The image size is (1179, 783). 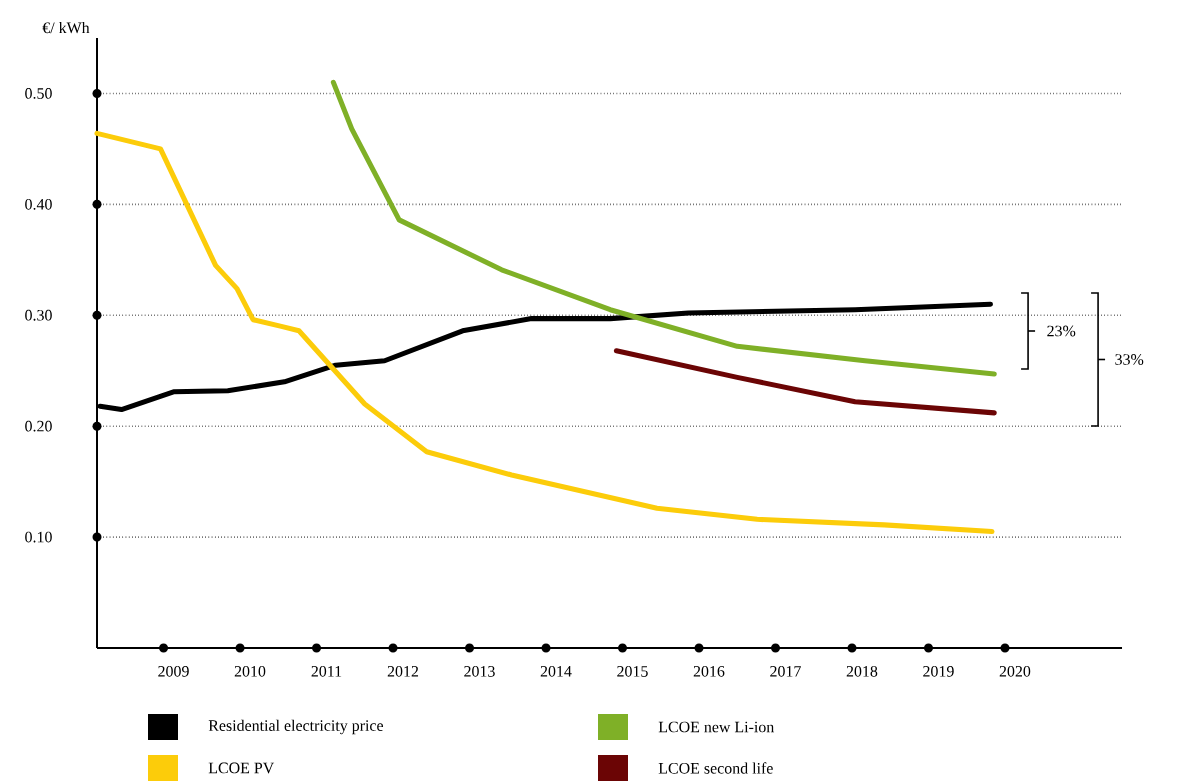 I want to click on legend-label: LCOE second life, so click(x=715, y=768).